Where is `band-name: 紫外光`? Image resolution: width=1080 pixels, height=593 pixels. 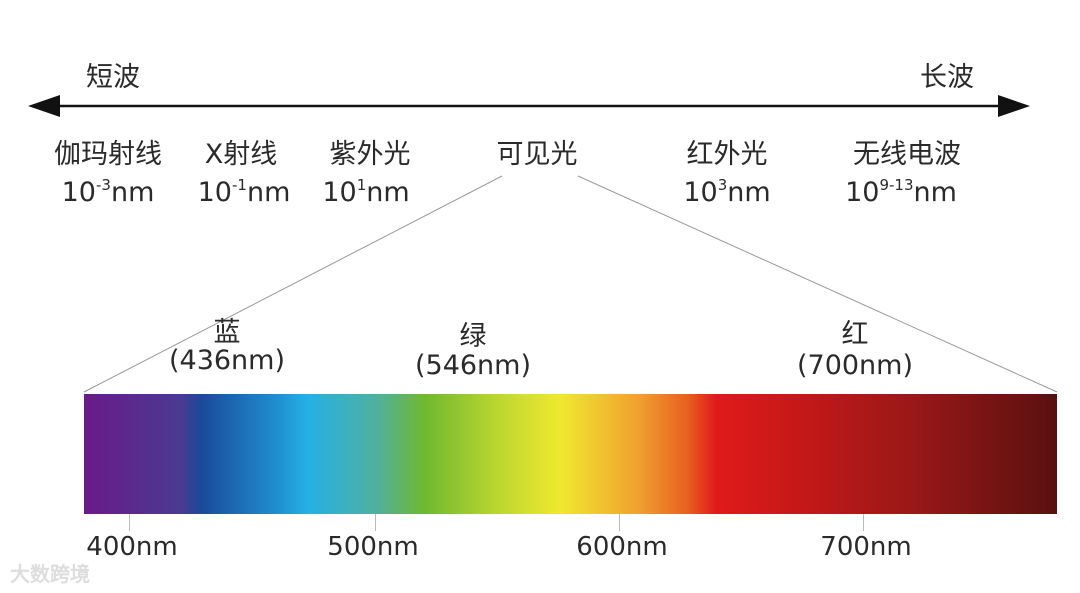 band-name: 紫外光 is located at coordinates (370, 154).